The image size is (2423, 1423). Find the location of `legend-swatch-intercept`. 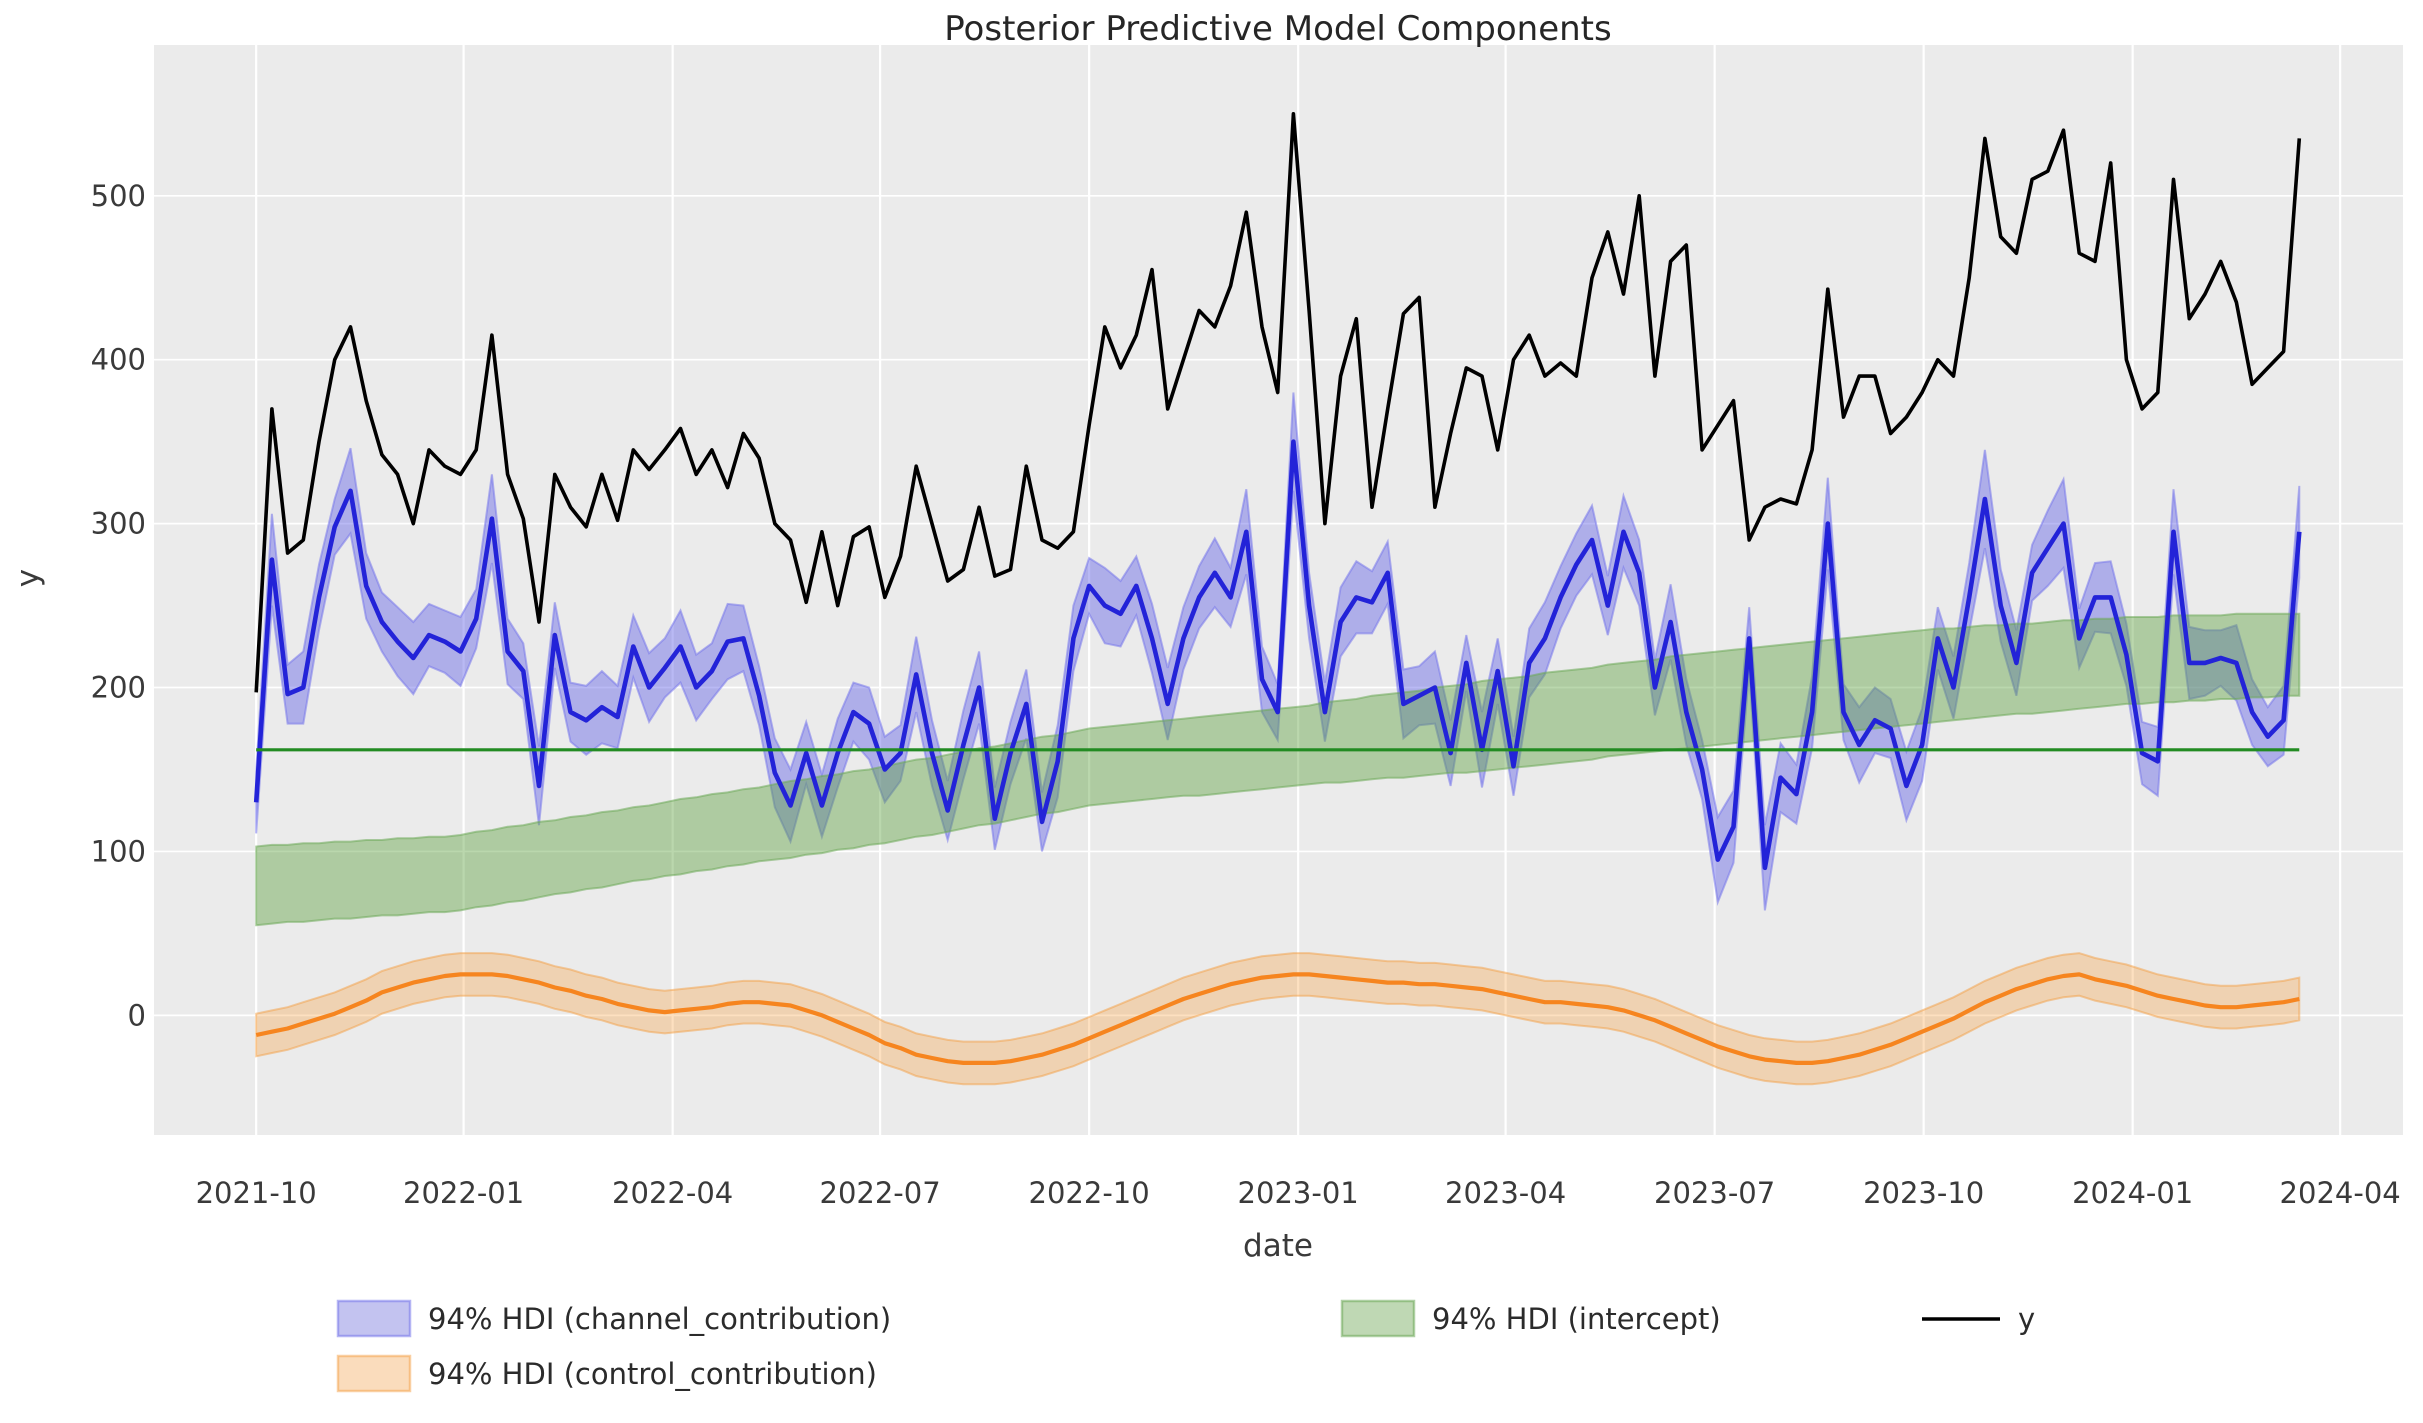

legend-swatch-intercept is located at coordinates (1378, 1318).